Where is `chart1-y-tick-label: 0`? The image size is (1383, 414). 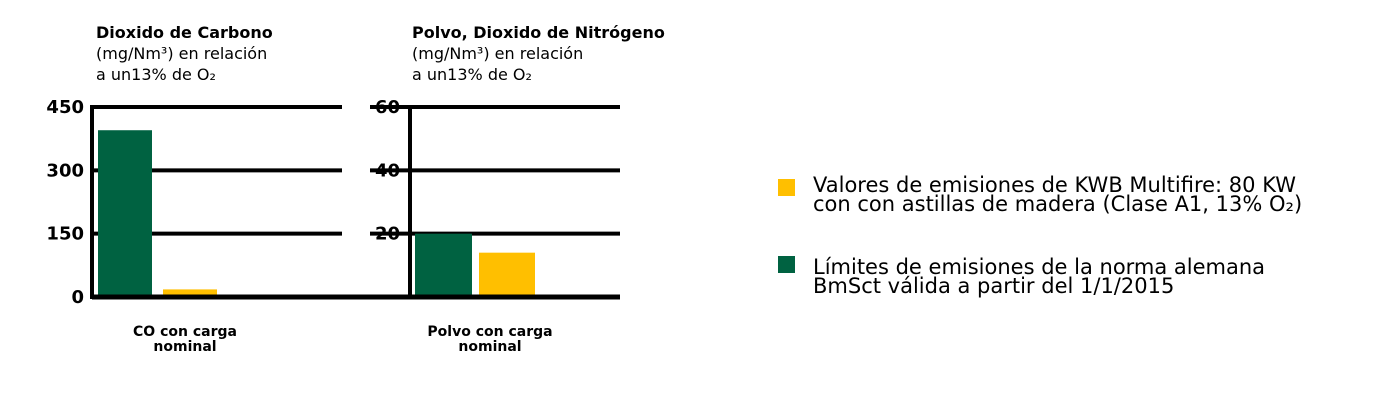
chart1-y-tick-label: 0 is located at coordinates (77, 297).